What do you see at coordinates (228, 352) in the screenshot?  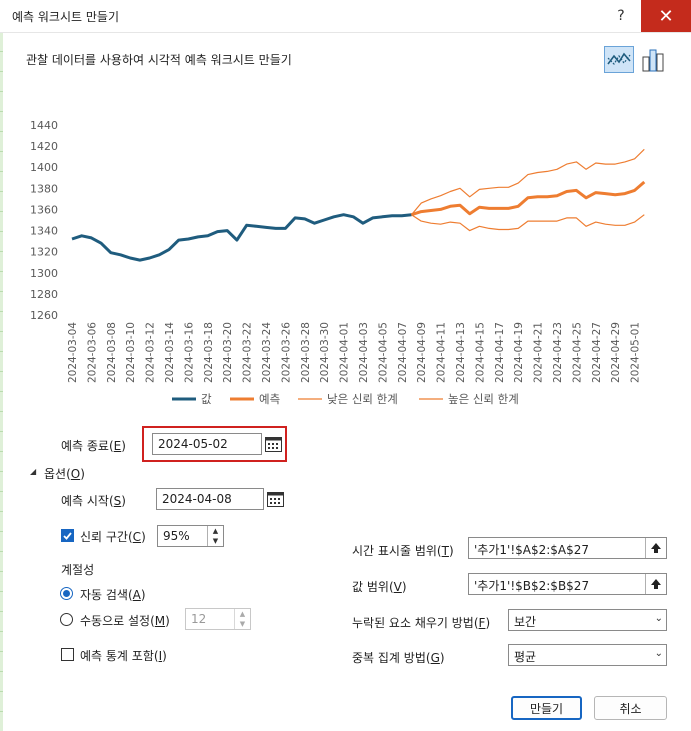 I see `x-tick-label: 2024-03-20` at bounding box center [228, 352].